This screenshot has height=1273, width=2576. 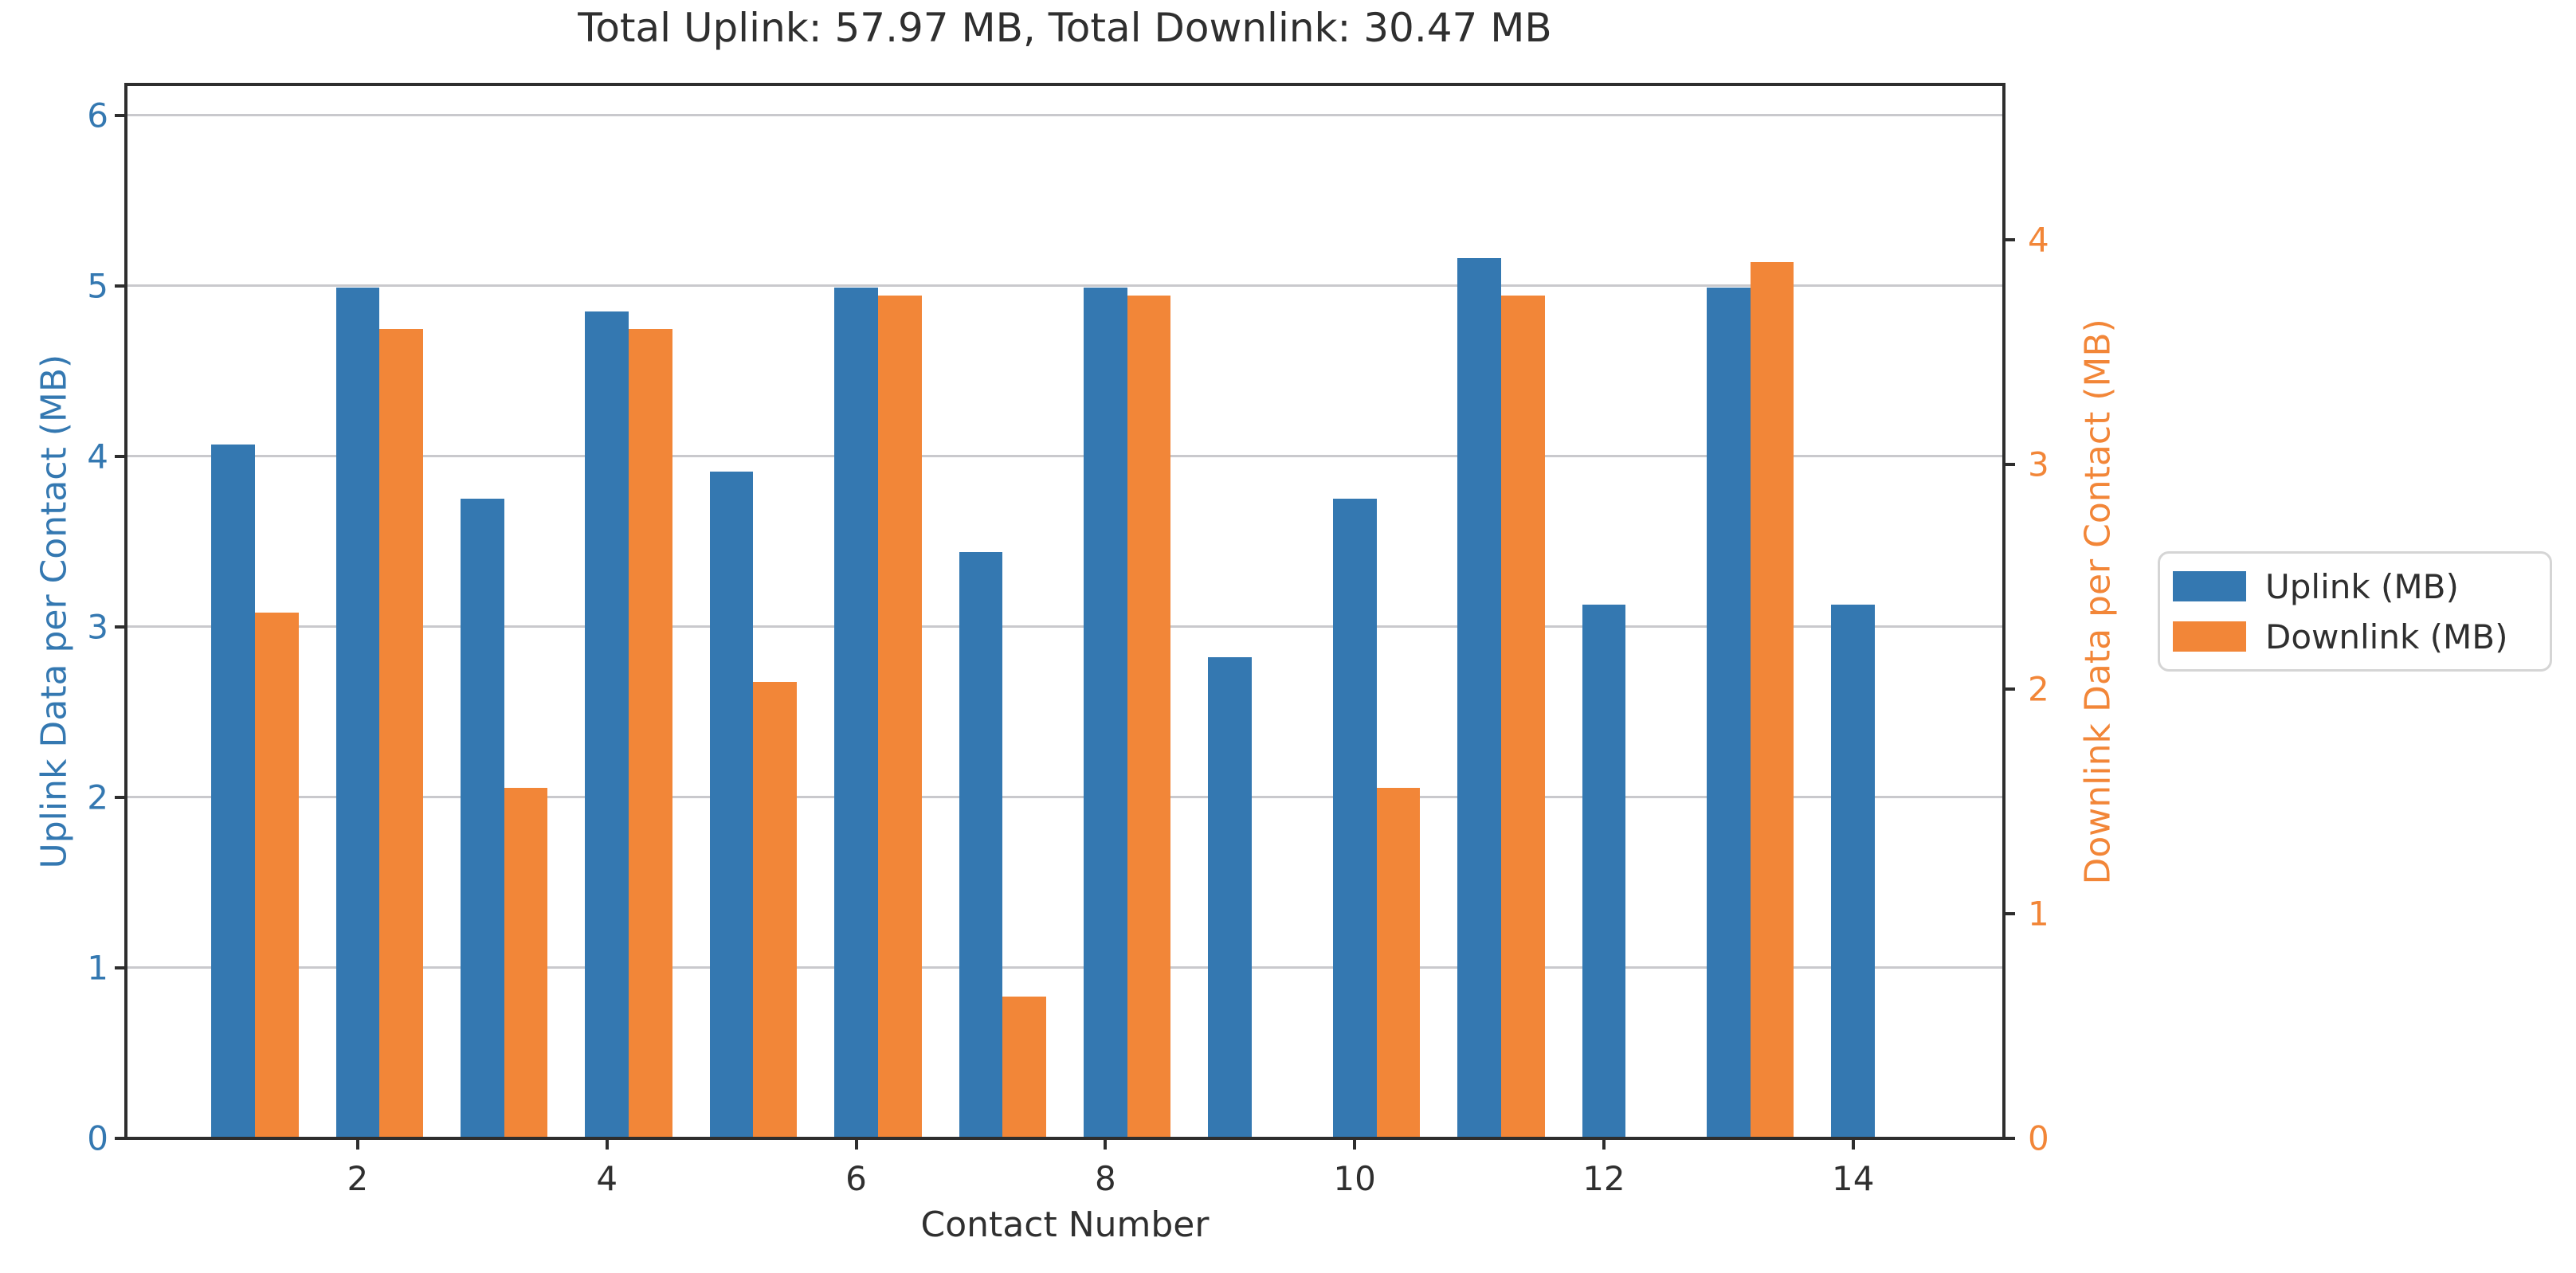 I want to click on gridline-y4, so click(x=1065, y=456).